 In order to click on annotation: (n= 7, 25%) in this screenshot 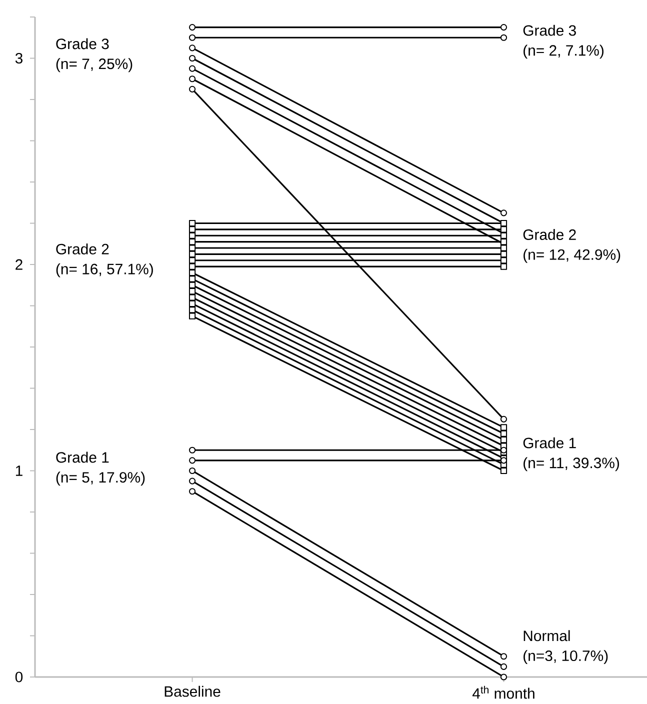, I will do `click(94, 65)`.